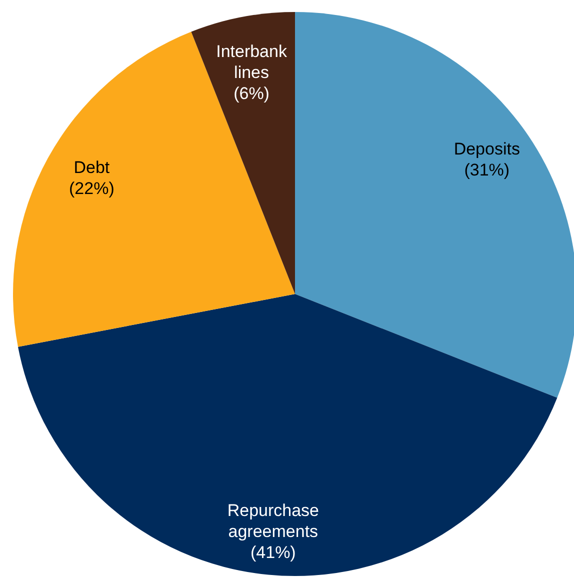 Image resolution: width=574 pixels, height=578 pixels. I want to click on slice-label: Repurchase agreements, so click(273, 520).